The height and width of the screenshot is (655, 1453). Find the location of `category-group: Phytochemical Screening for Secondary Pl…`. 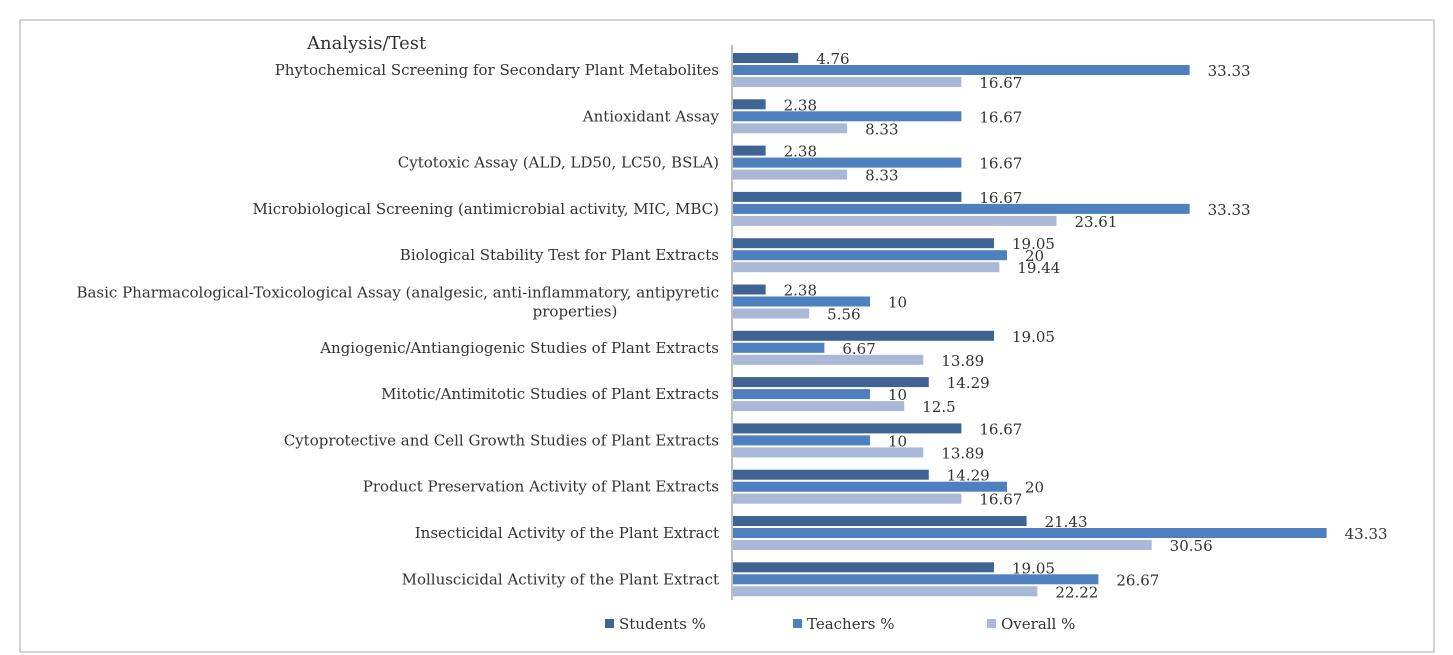

category-group: Phytochemical Screening for Secondary Pl… is located at coordinates (763, 71).